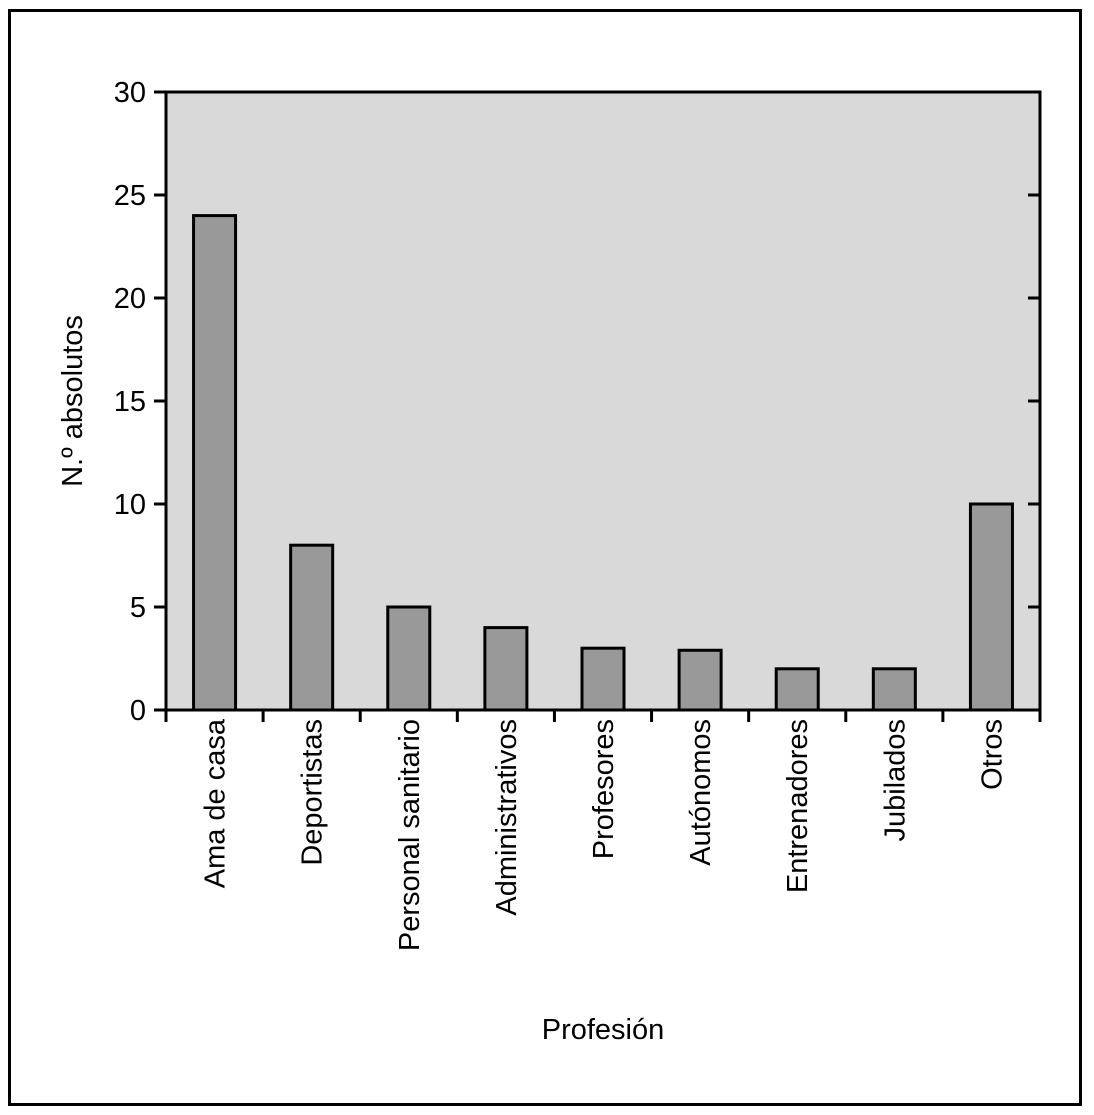 The image size is (1094, 1115). Describe the element at coordinates (130, 299) in the screenshot. I see `y-tick-label-4: 20` at that location.